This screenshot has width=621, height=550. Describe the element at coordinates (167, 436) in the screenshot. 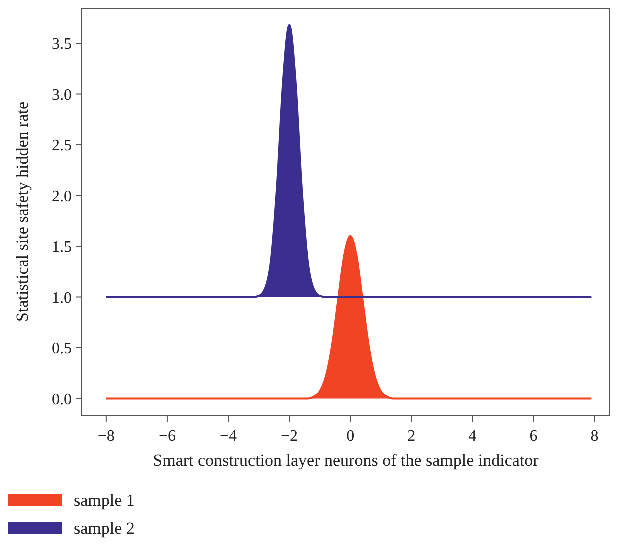

I see `x-tick-label: −6` at that location.